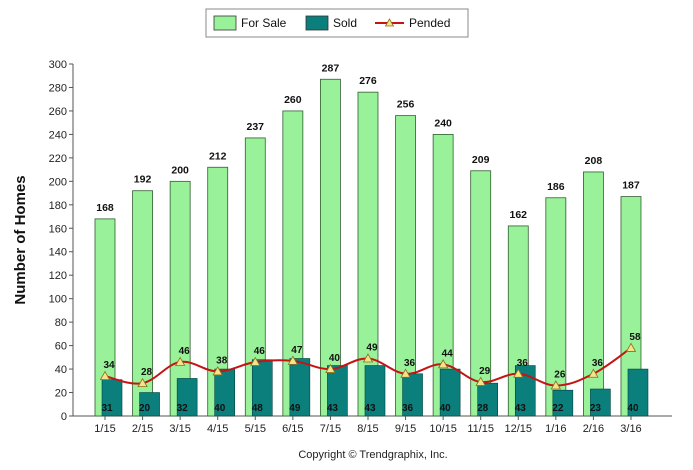 This screenshot has height=470, width=693. I want to click on data-label-for-sale: 187, so click(631, 186).